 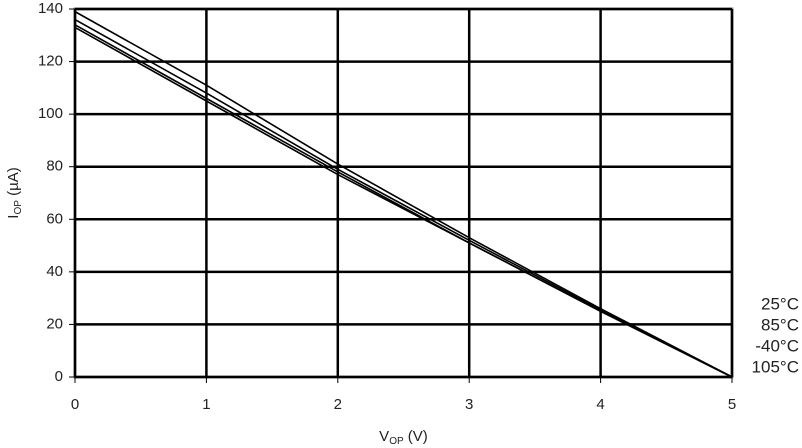 What do you see at coordinates (338, 404) in the screenshot?
I see `x-tick-label: 2` at bounding box center [338, 404].